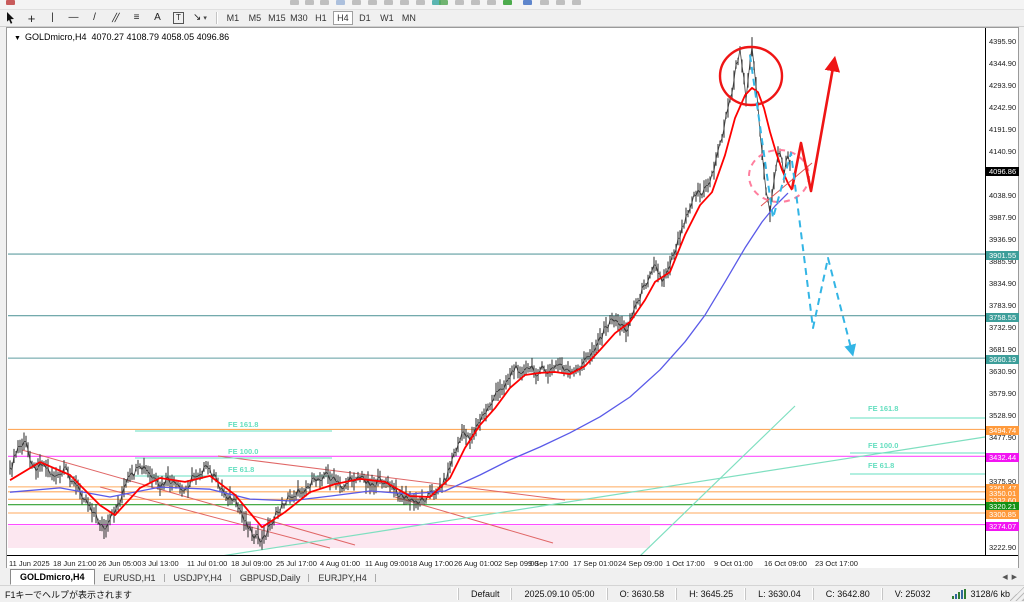 The width and height of the screenshot is (1024, 602). Describe the element at coordinates (1002, 514) in the screenshot. I see `price-level-label: 3300.85` at that location.